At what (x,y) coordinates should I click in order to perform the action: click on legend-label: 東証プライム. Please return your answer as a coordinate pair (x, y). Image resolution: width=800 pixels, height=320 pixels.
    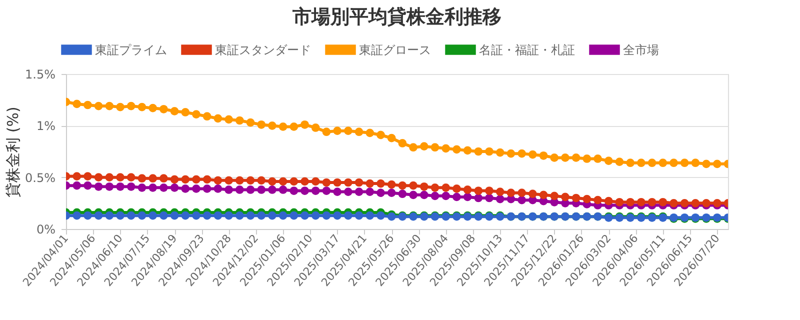
    Looking at the image, I should click on (131, 49).